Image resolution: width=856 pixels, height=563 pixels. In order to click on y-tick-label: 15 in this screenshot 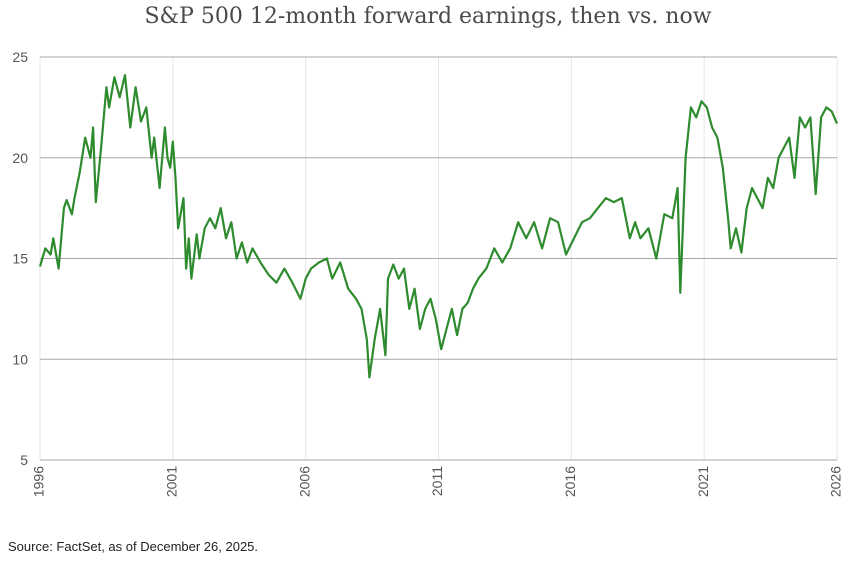, I will do `click(20, 259)`.